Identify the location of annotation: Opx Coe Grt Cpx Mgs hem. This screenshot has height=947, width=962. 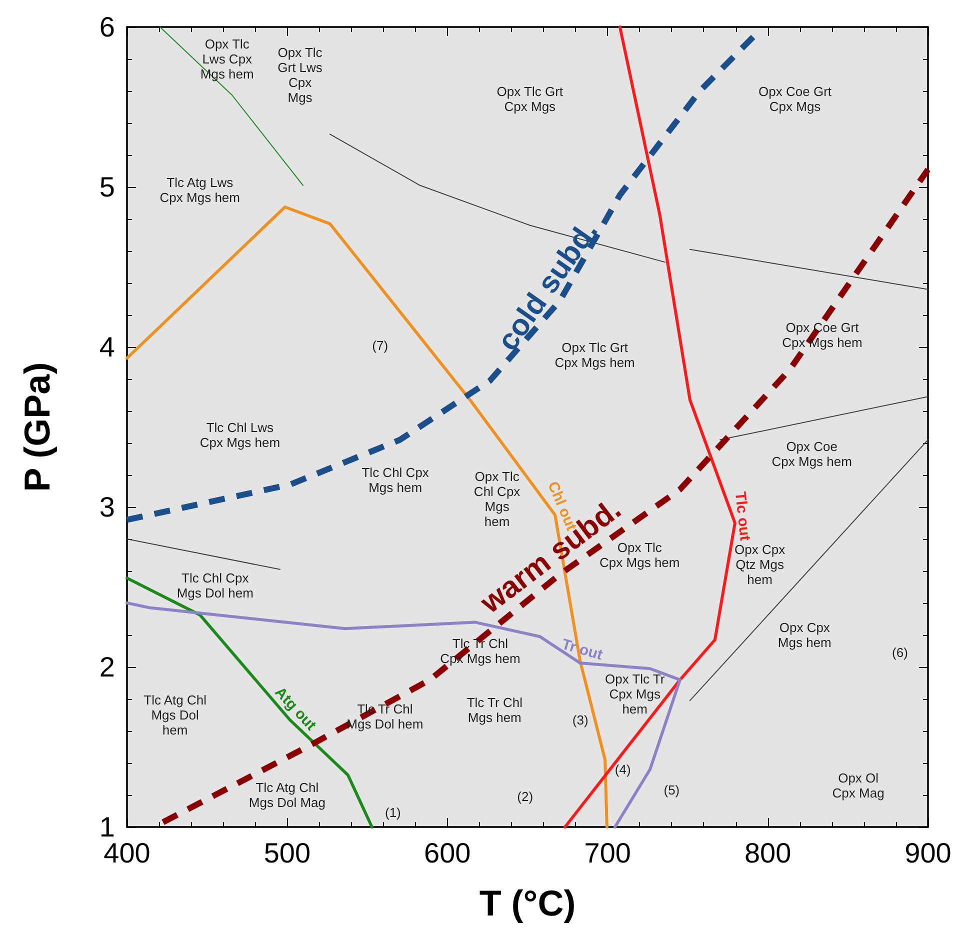
(822, 335).